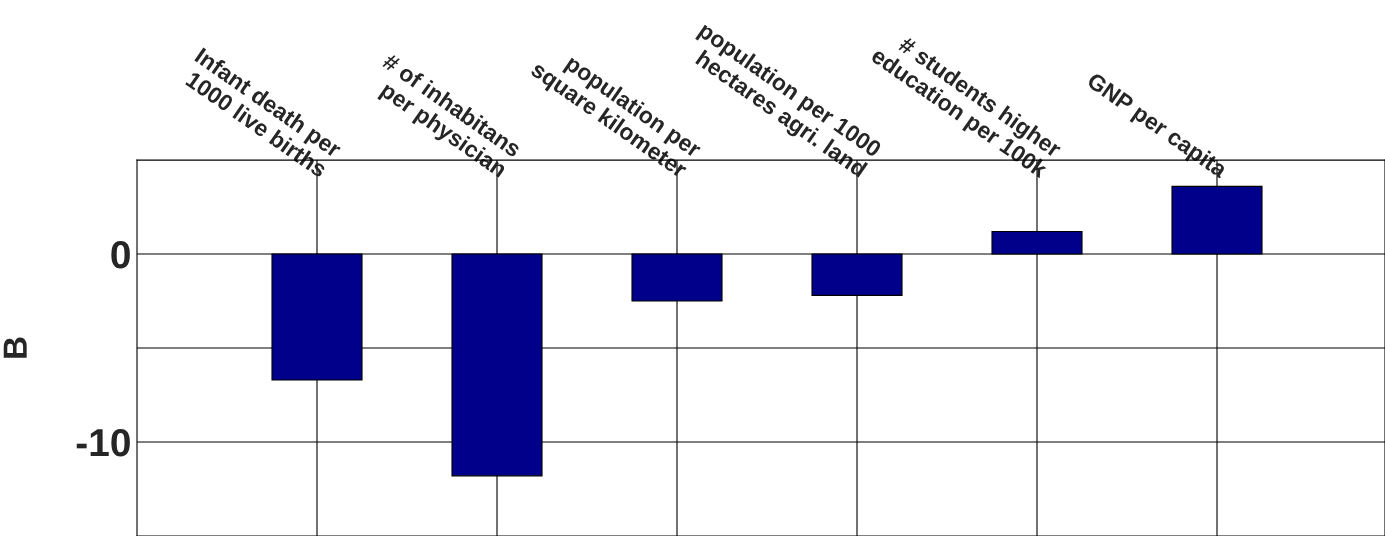 Image resolution: width=1385 pixels, height=536 pixels. I want to click on y-tick-label: -10, so click(103, 442).